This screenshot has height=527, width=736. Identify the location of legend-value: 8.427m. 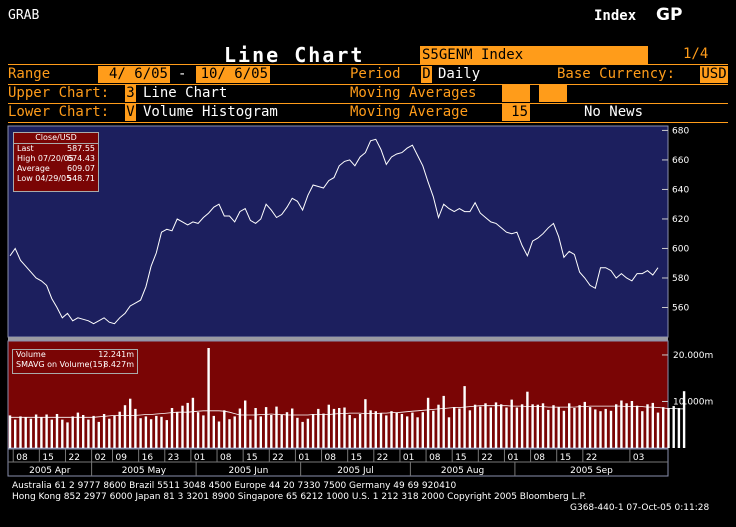
(118, 364).